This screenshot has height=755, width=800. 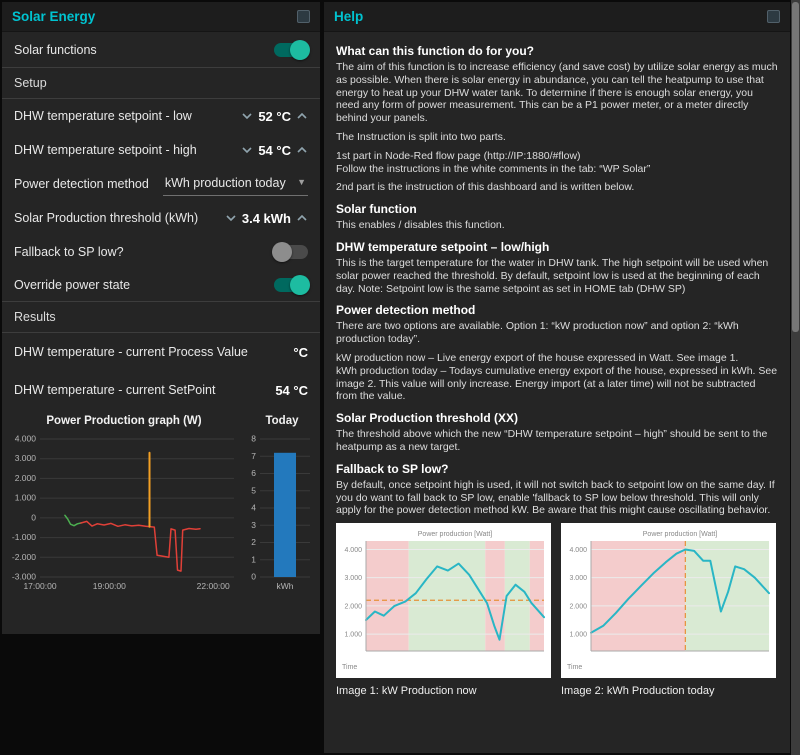 What do you see at coordinates (392, 468) in the screenshot?
I see `help-section-heading: Fallback to SP low?` at bounding box center [392, 468].